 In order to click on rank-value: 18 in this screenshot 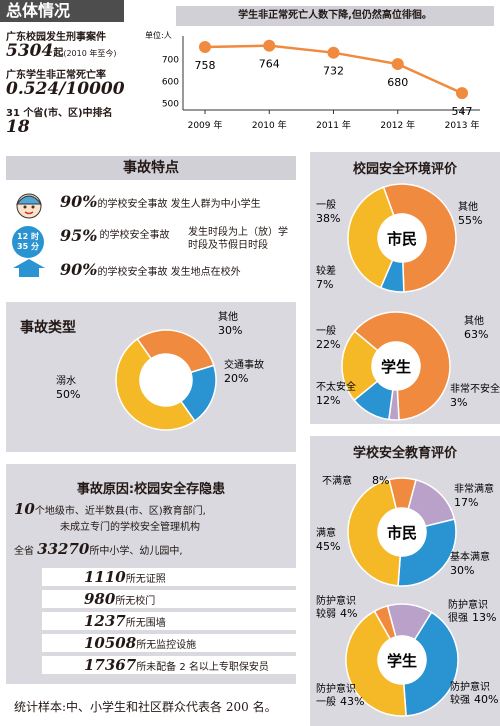, I will do `click(18, 127)`.